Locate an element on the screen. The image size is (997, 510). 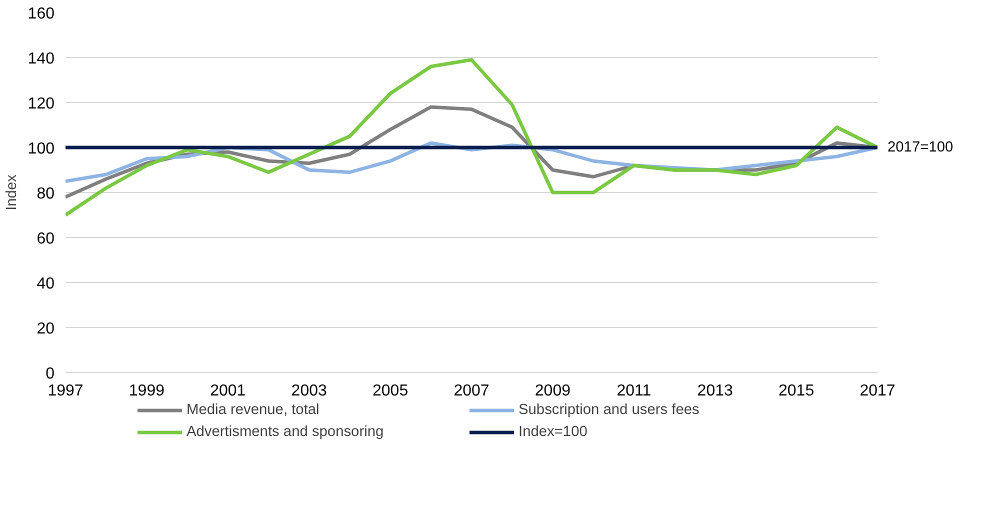
legend-label: Advertisments and sponsoring is located at coordinates (285, 432).